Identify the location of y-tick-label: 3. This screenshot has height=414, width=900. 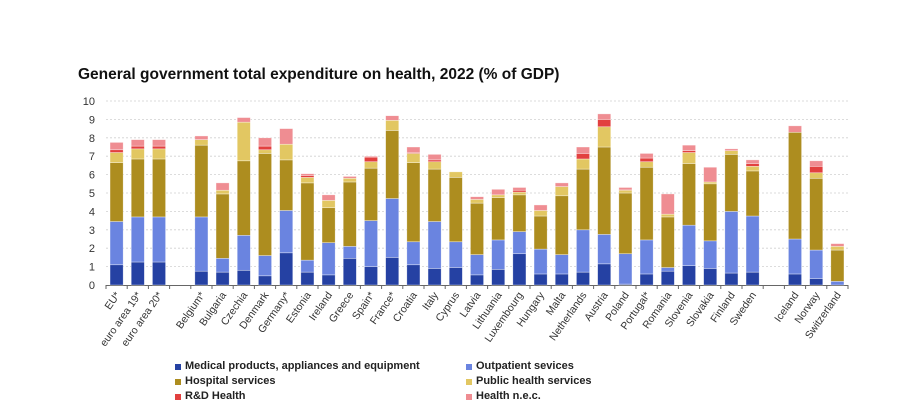
(92, 231).